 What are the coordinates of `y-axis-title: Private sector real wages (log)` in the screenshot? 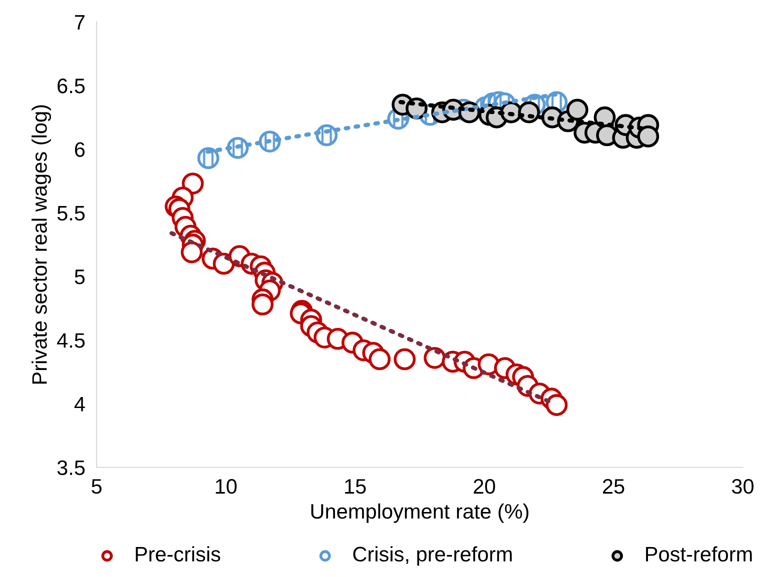 It's located at (42, 244).